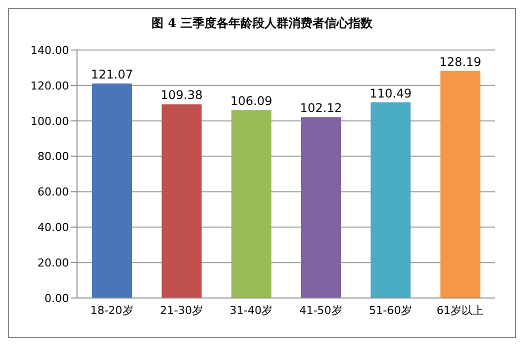 Image resolution: width=524 pixels, height=346 pixels. What do you see at coordinates (251, 310) in the screenshot?
I see `x-tick-label: 31-40岁` at bounding box center [251, 310].